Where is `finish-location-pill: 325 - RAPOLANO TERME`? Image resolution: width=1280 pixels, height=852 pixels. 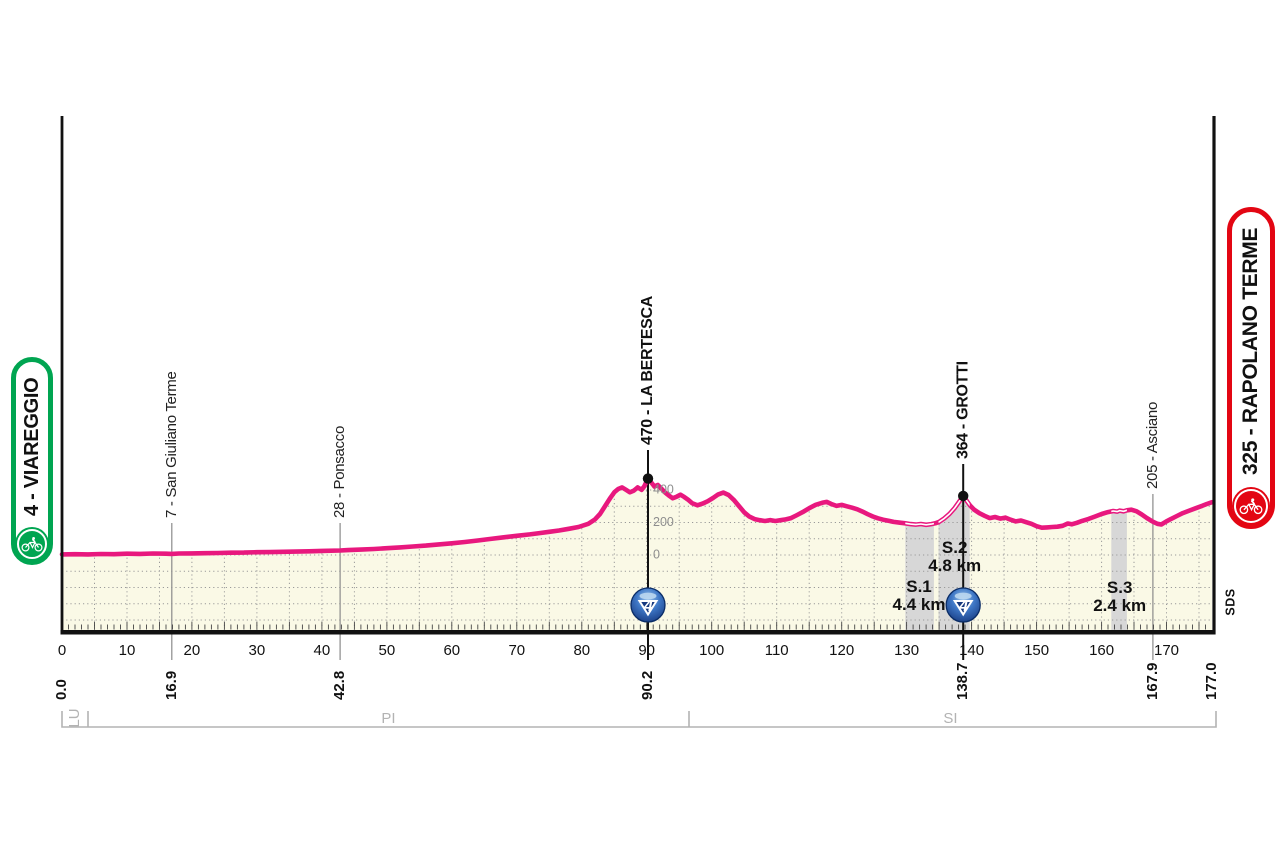
finish-location-pill: 325 - RAPOLANO TERME is located at coordinates (1251, 368).